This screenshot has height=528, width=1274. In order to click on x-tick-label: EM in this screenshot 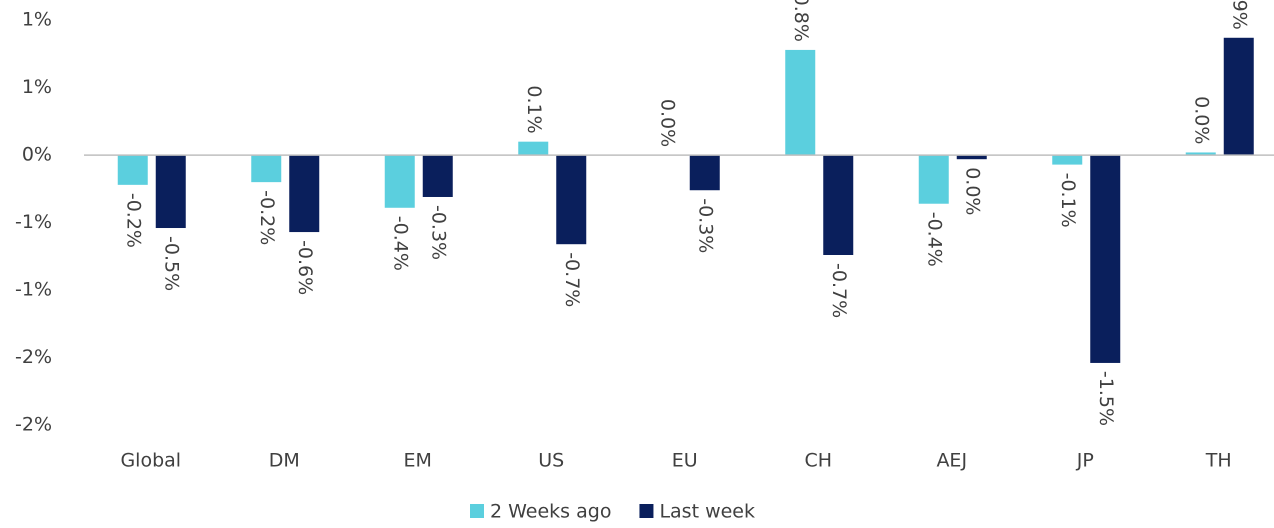, I will do `click(418, 461)`.